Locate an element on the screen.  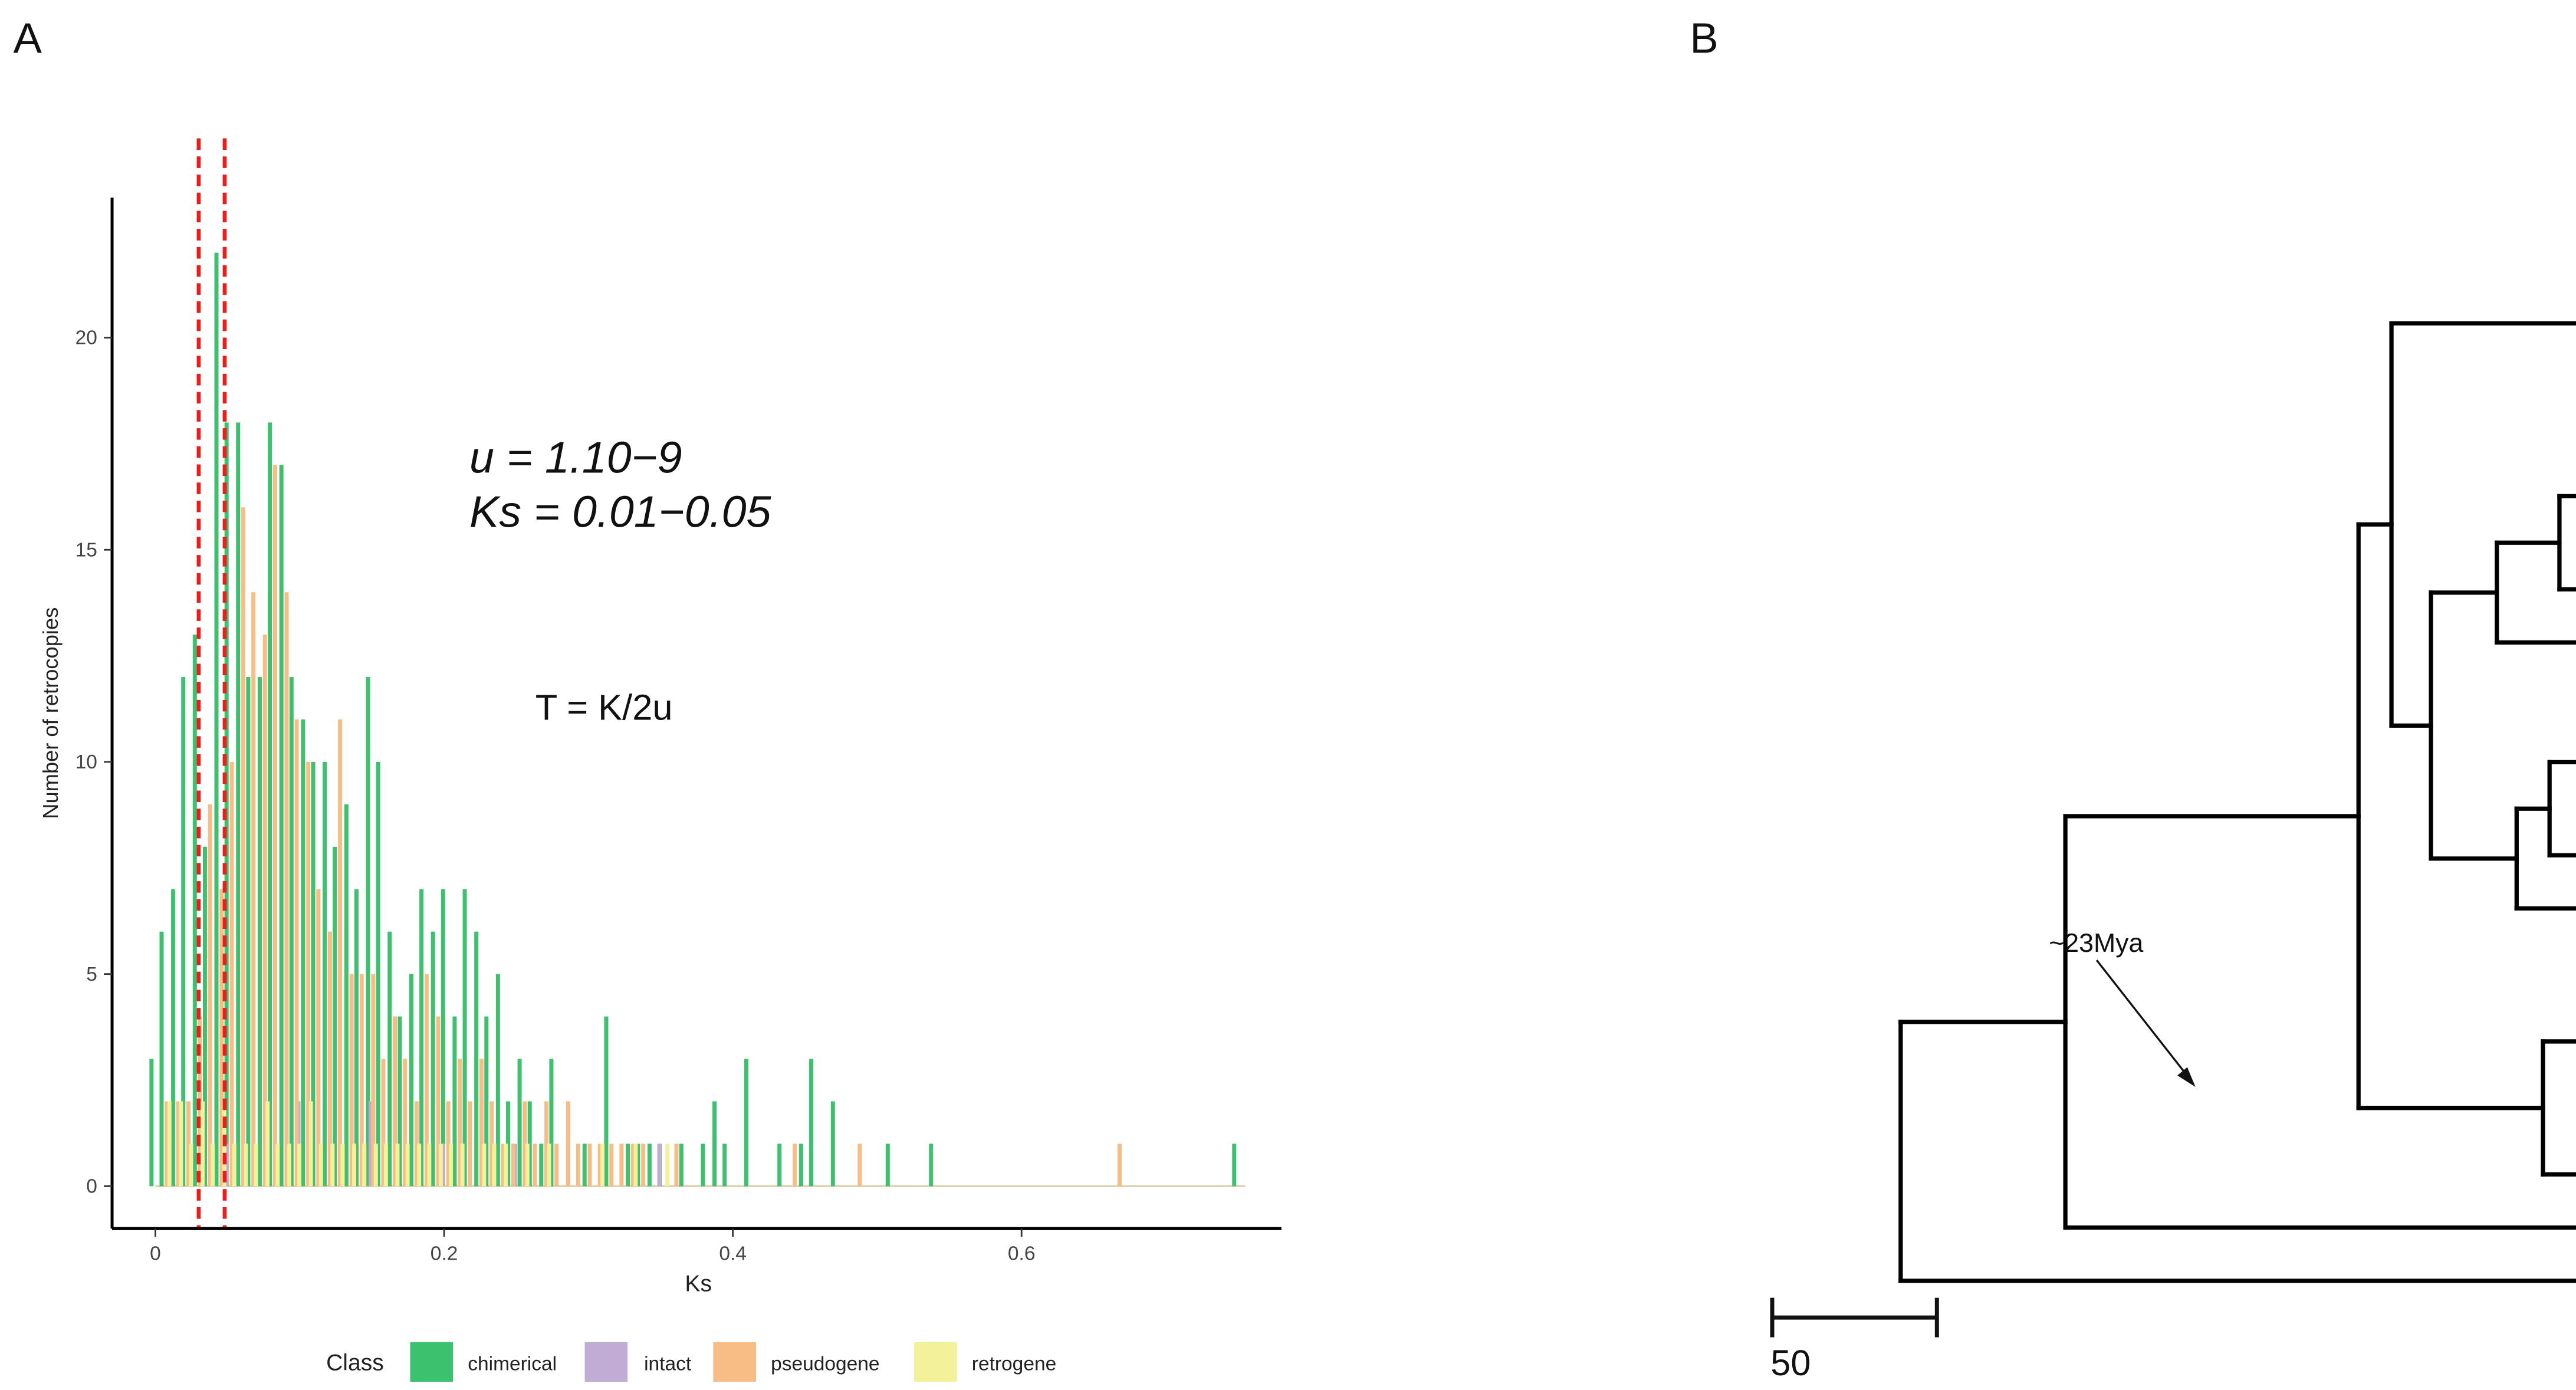
x-axis-title: Ks is located at coordinates (698, 1284).